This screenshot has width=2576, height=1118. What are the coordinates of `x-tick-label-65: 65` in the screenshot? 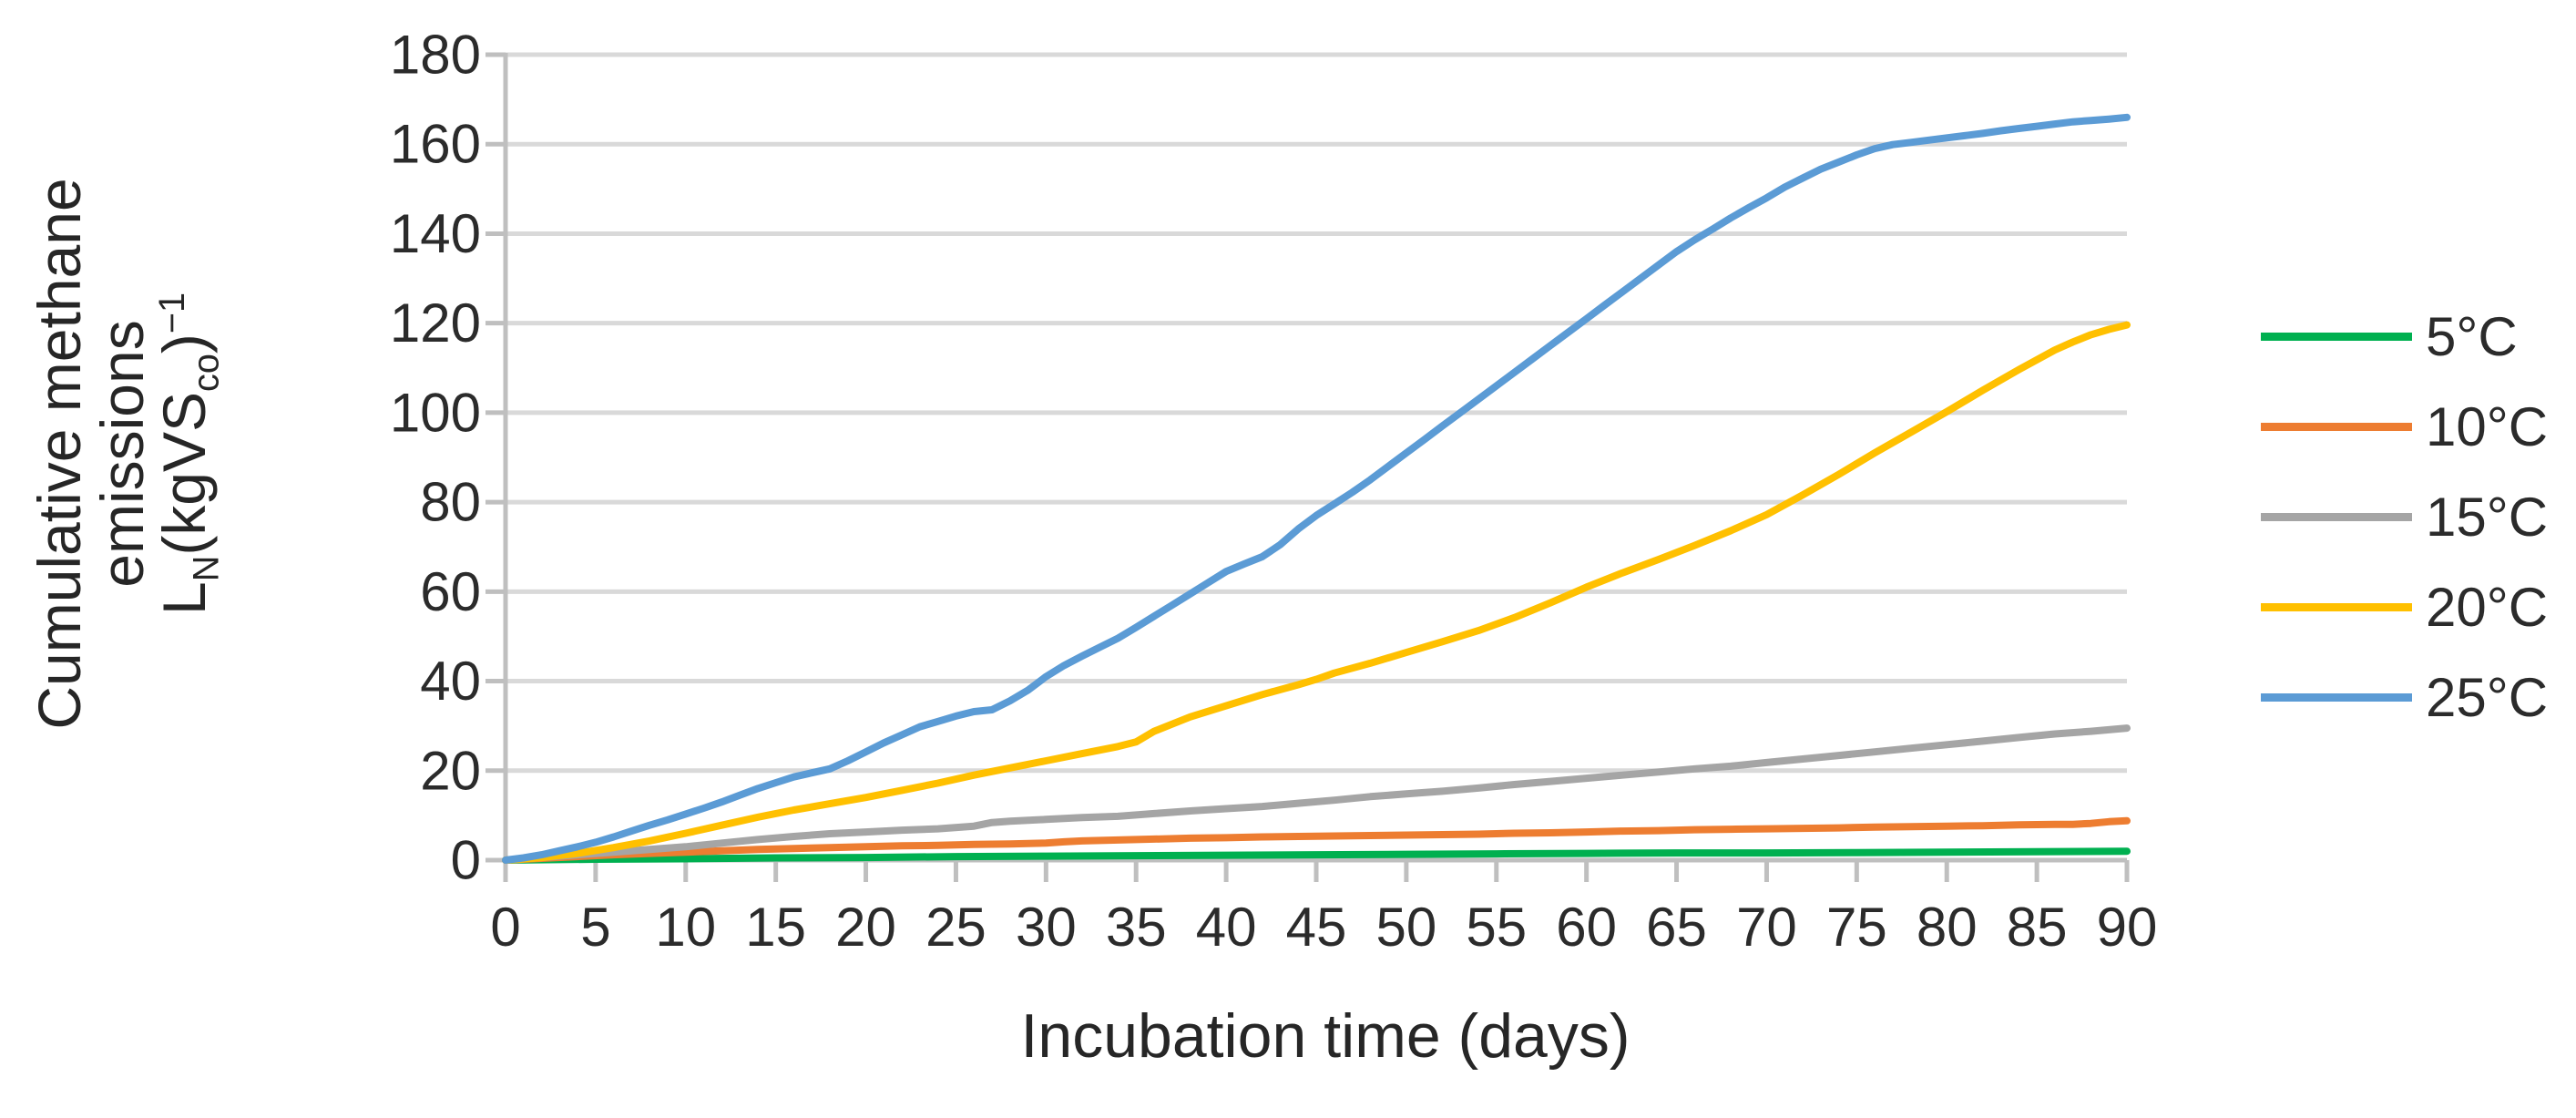 It's located at (1676, 927).